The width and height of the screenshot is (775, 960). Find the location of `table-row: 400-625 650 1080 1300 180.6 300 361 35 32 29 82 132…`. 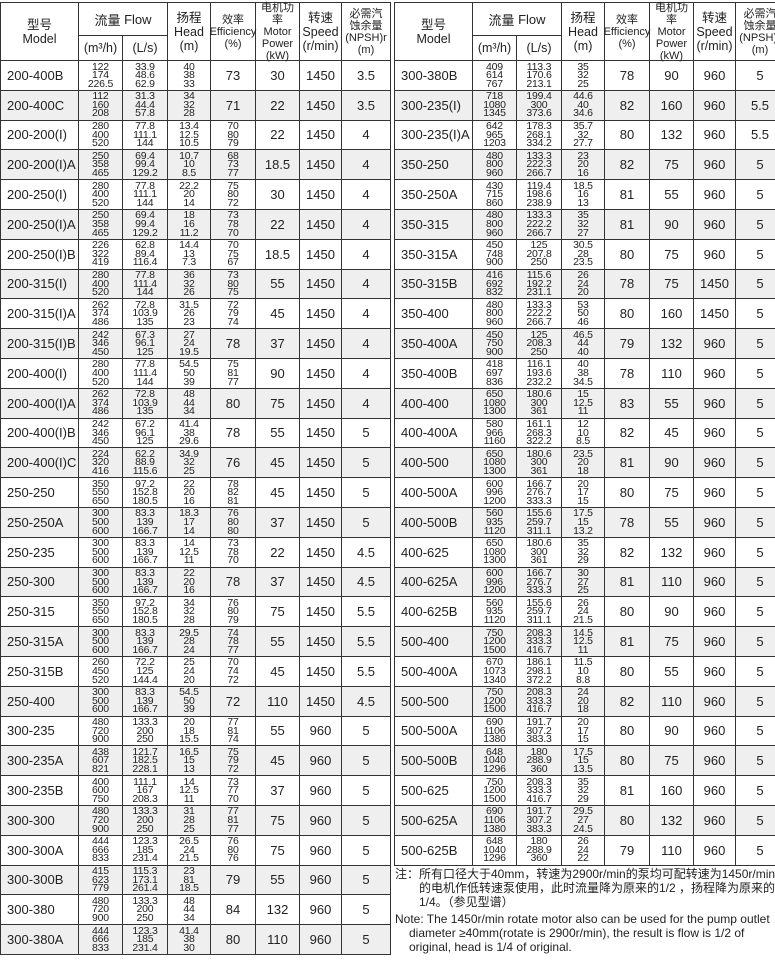

table-row: 400-625 650 1080 1300 180.6 300 361 35 32 29 82 132… is located at coordinates (585, 552).